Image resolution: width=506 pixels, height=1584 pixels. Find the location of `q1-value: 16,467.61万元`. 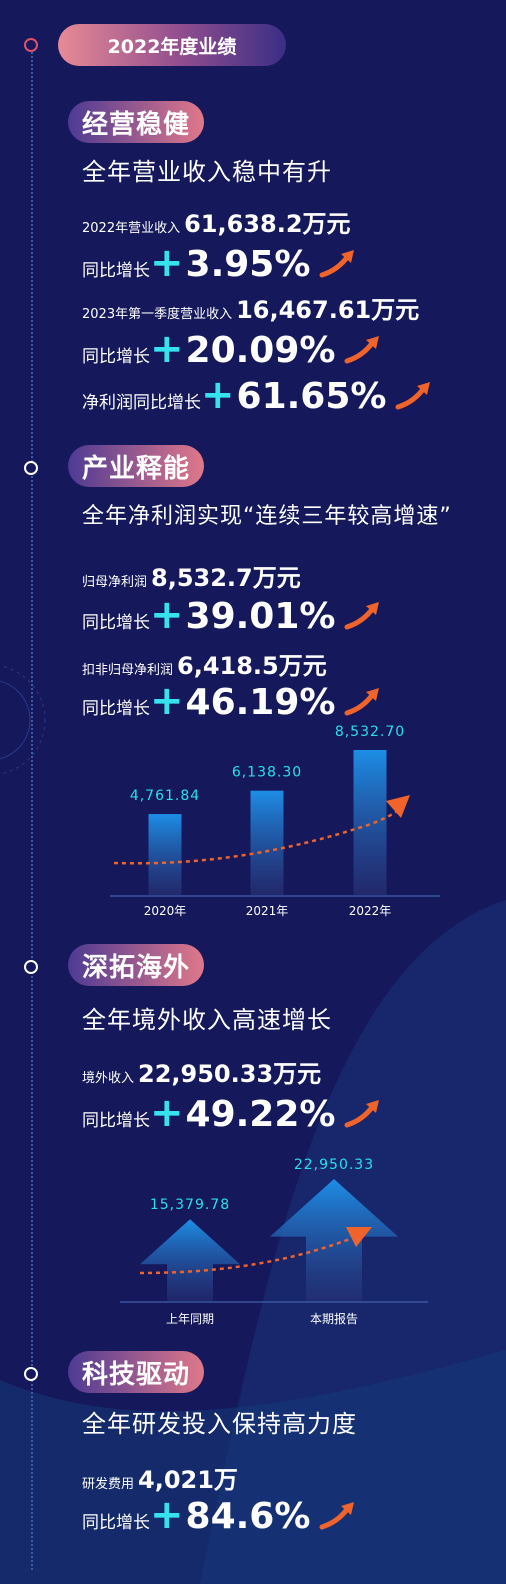

q1-value: 16,467.61万元 is located at coordinates (328, 310).